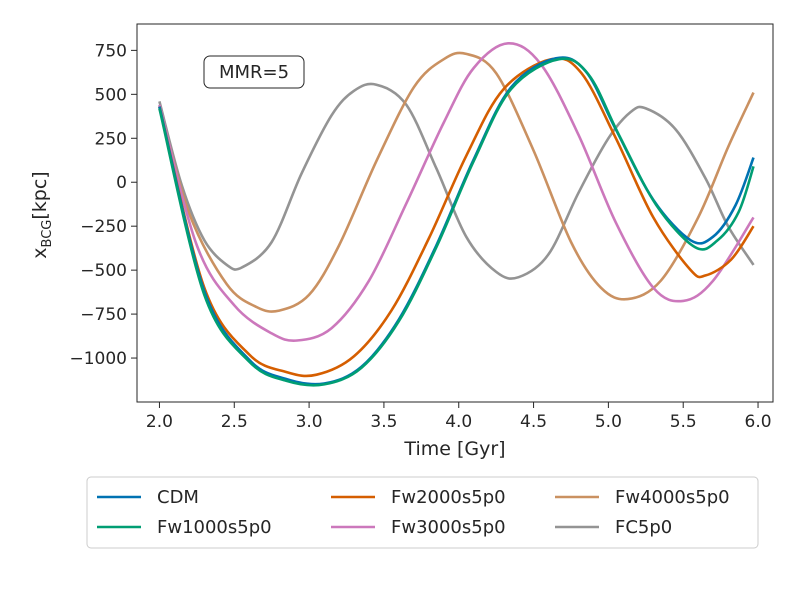  Describe the element at coordinates (309, 422) in the screenshot. I see `x-tick-label: 3.0` at that location.